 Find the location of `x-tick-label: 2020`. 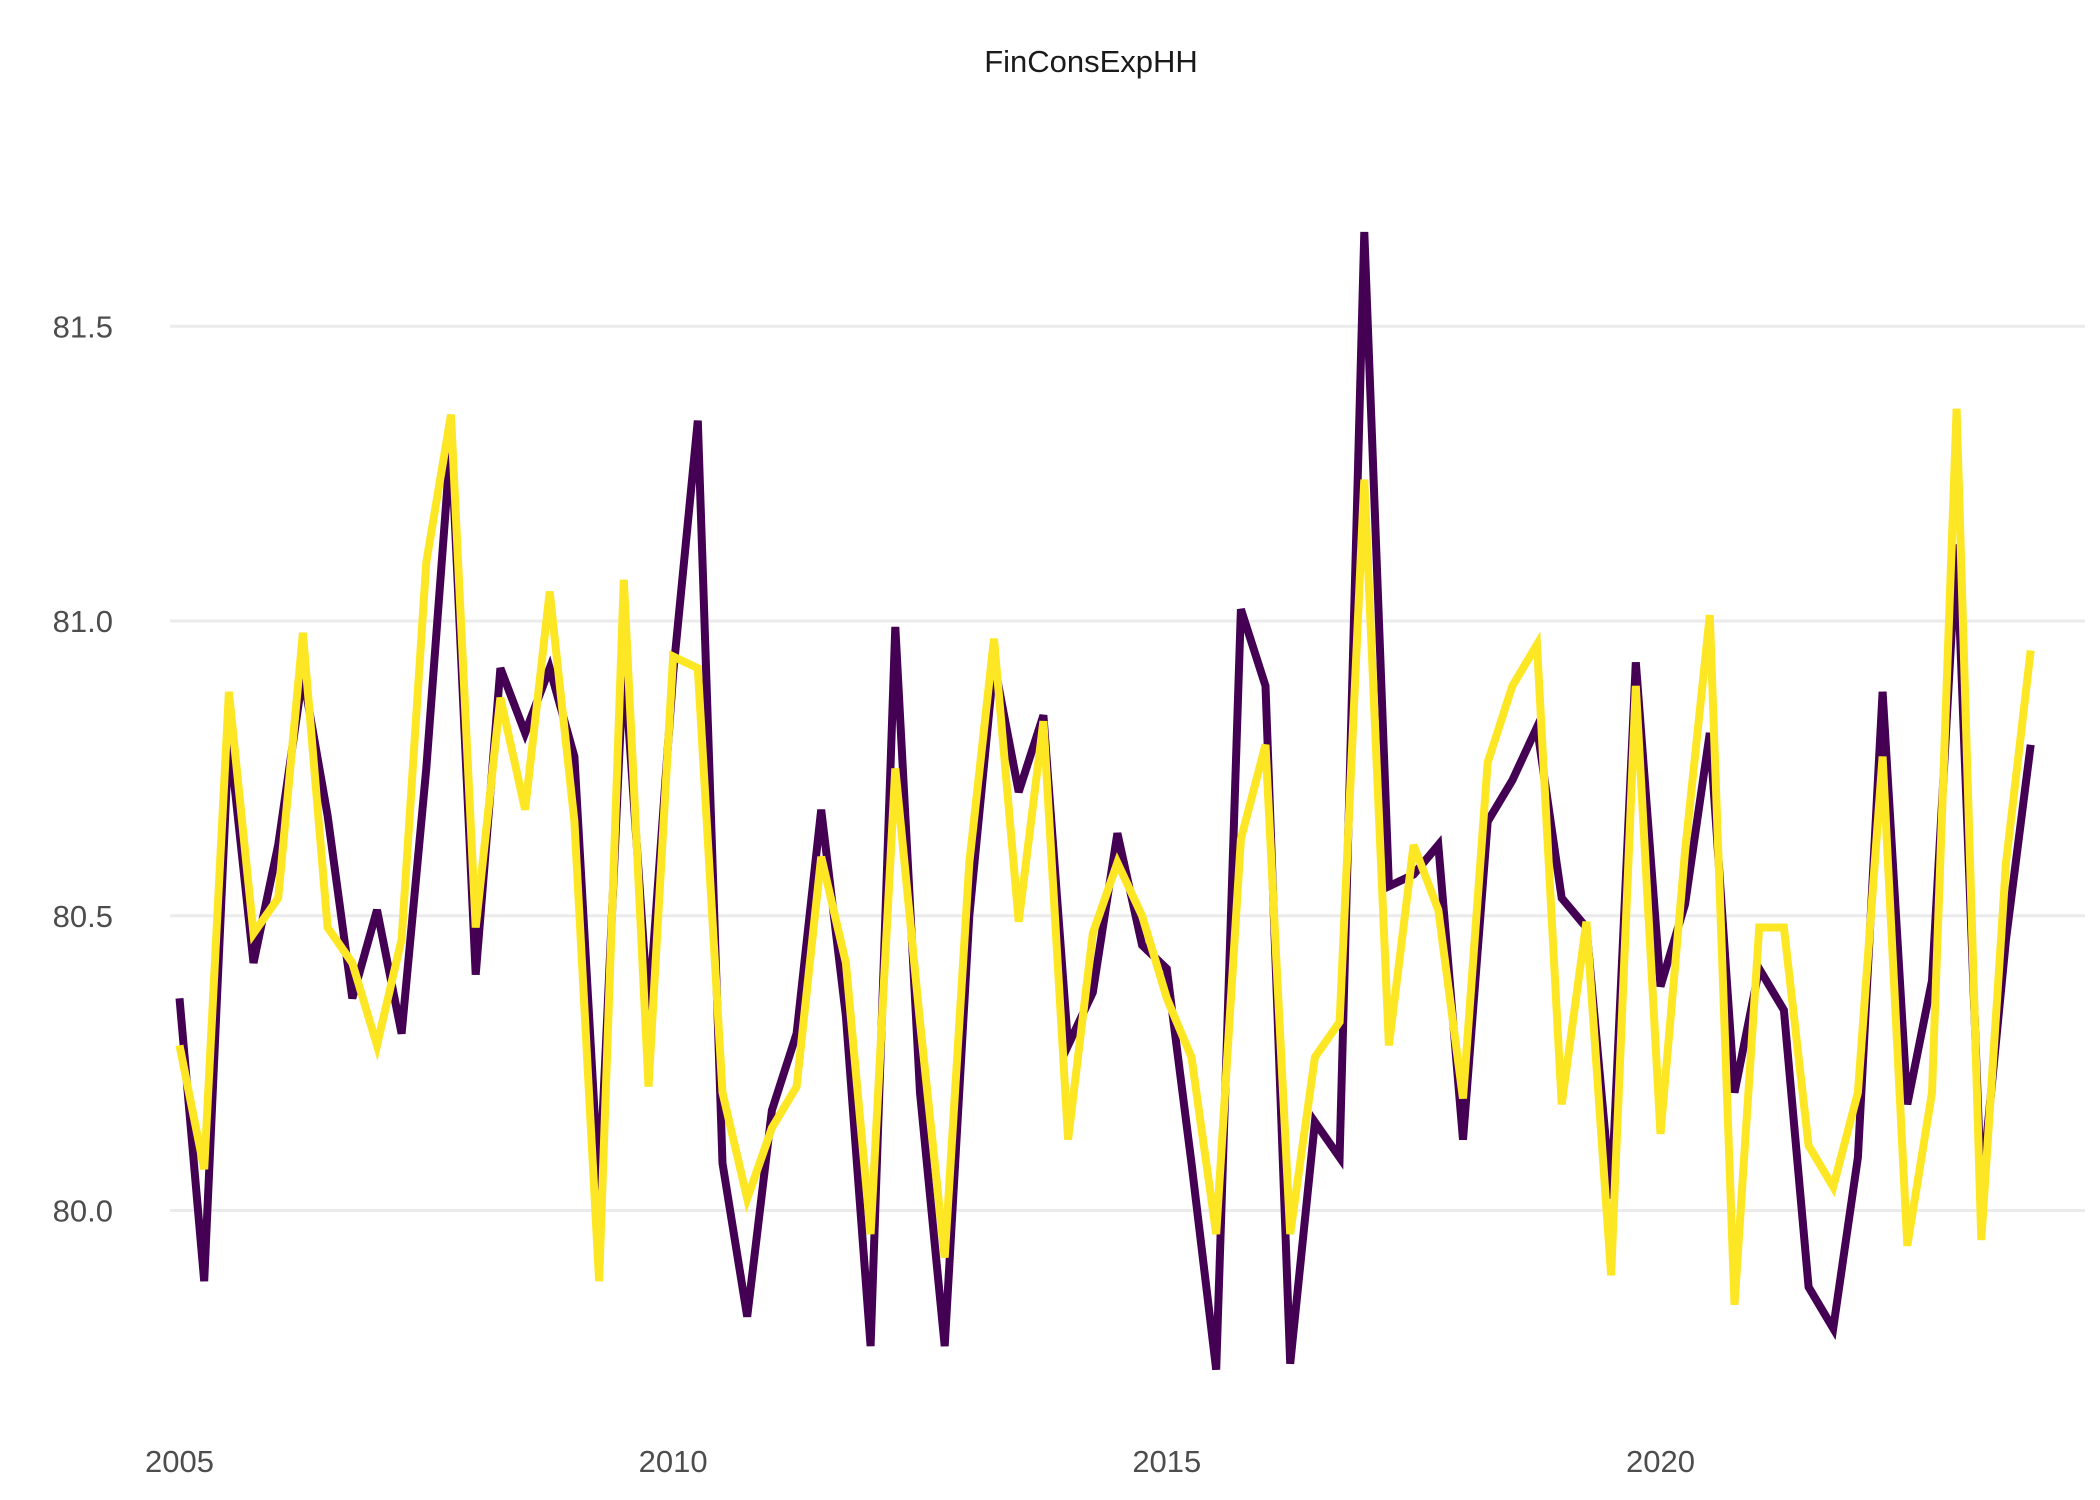

x-tick-label: 2020 is located at coordinates (1660, 1461).